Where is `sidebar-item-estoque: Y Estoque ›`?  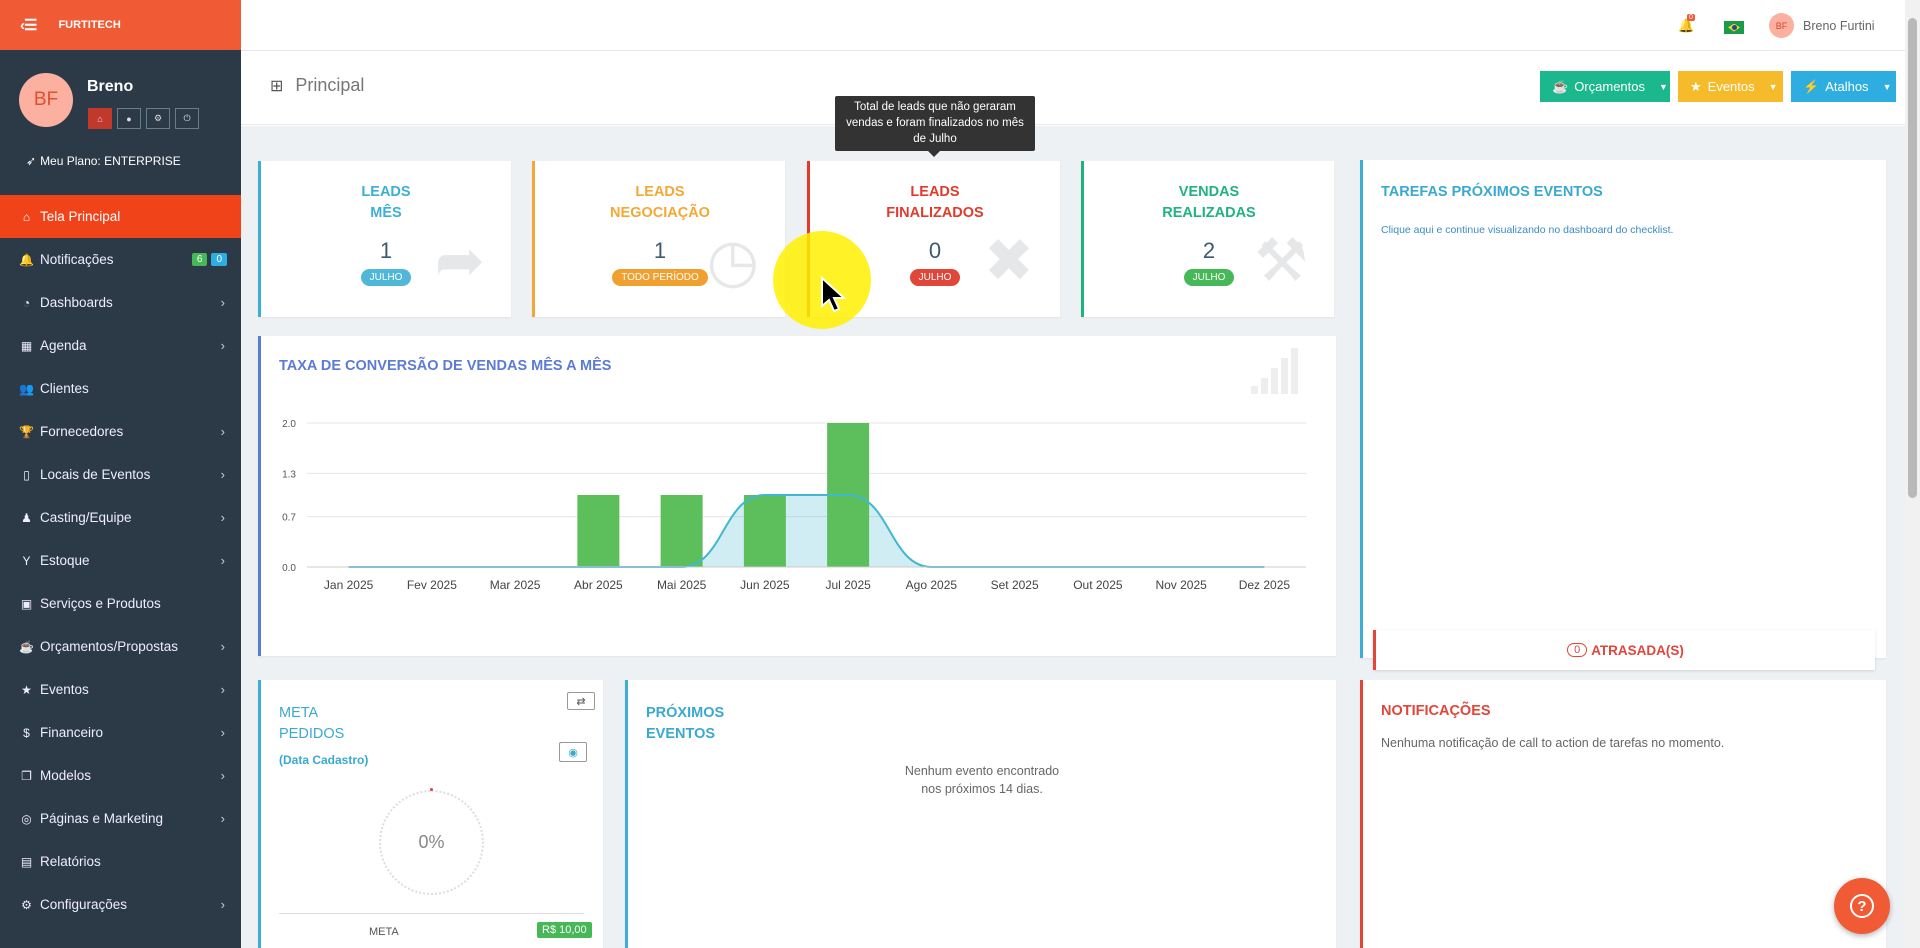
sidebar-item-estoque: Y Estoque › is located at coordinates (120, 560).